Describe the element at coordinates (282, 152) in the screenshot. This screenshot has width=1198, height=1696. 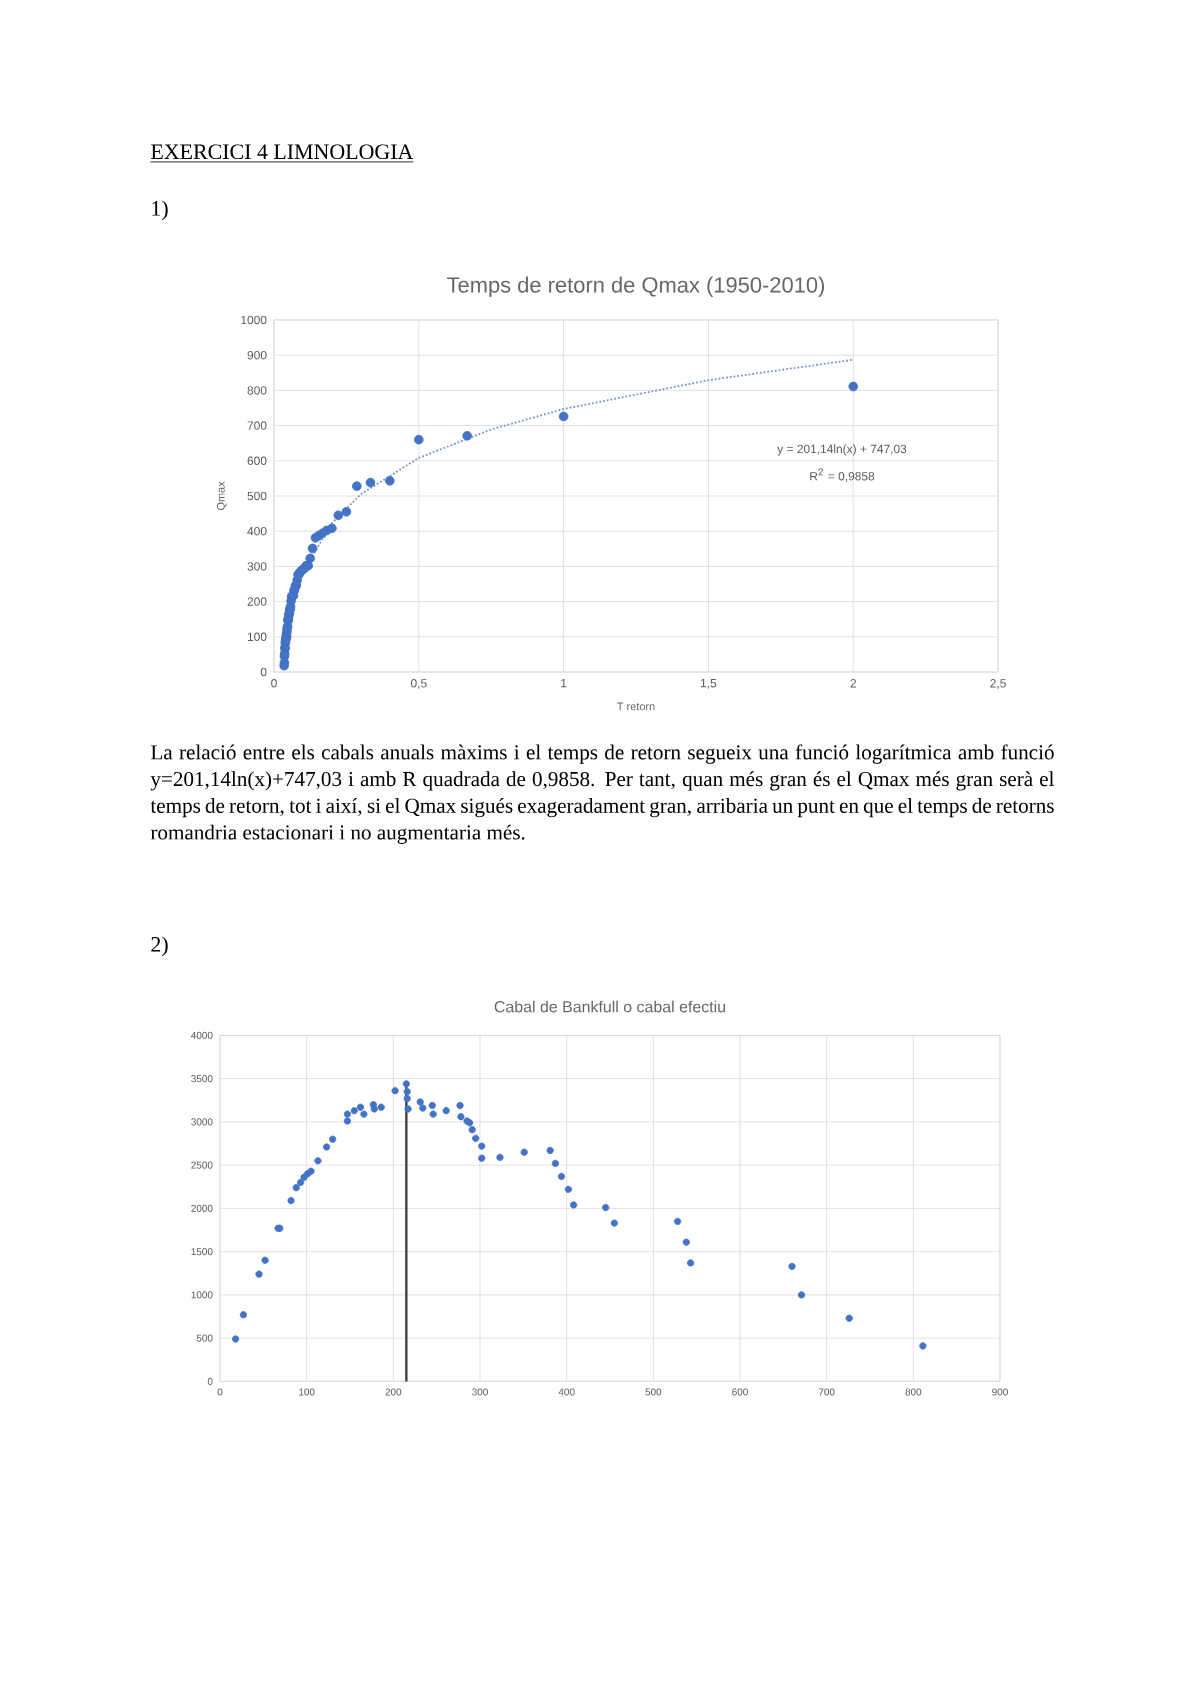
I see `text: EXERCICI 4 LIMNOLOGIA` at that location.